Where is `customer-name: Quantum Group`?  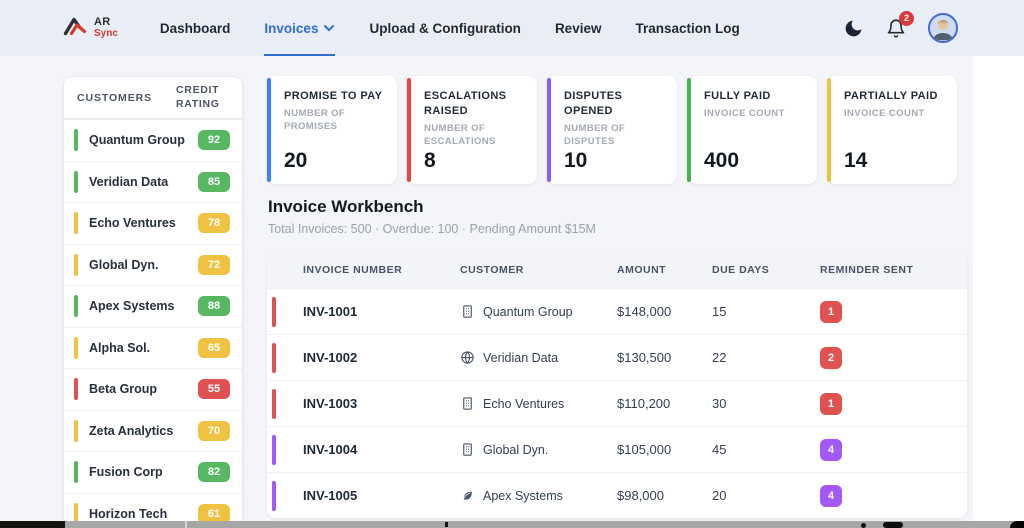
customer-name: Quantum Group is located at coordinates (137, 140).